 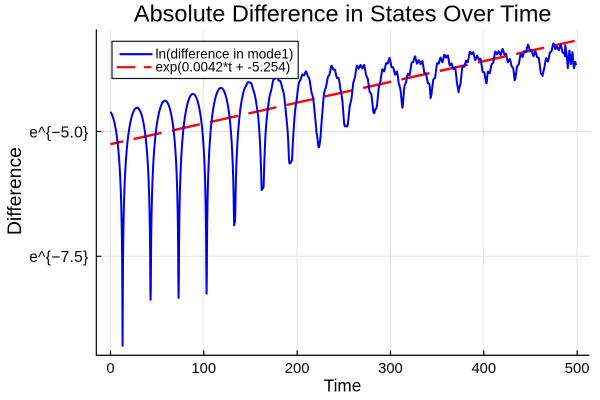 I want to click on svg-text: 400, so click(x=483, y=369).